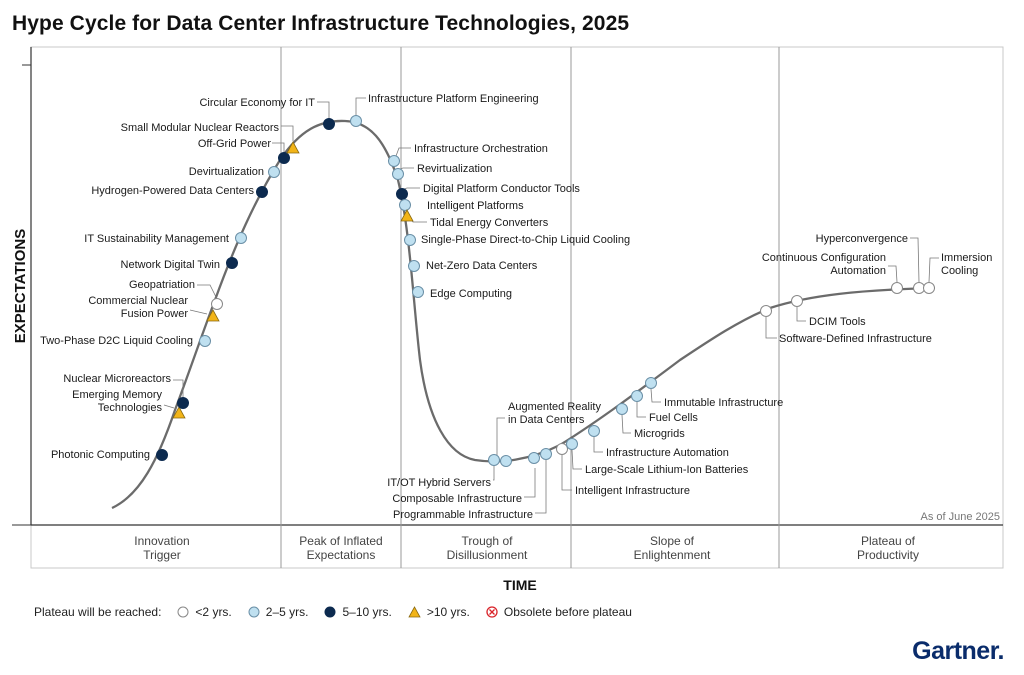 The width and height of the screenshot is (1024, 675). What do you see at coordinates (226, 172) in the screenshot?
I see `tech-label-10: Devirtualization` at bounding box center [226, 172].